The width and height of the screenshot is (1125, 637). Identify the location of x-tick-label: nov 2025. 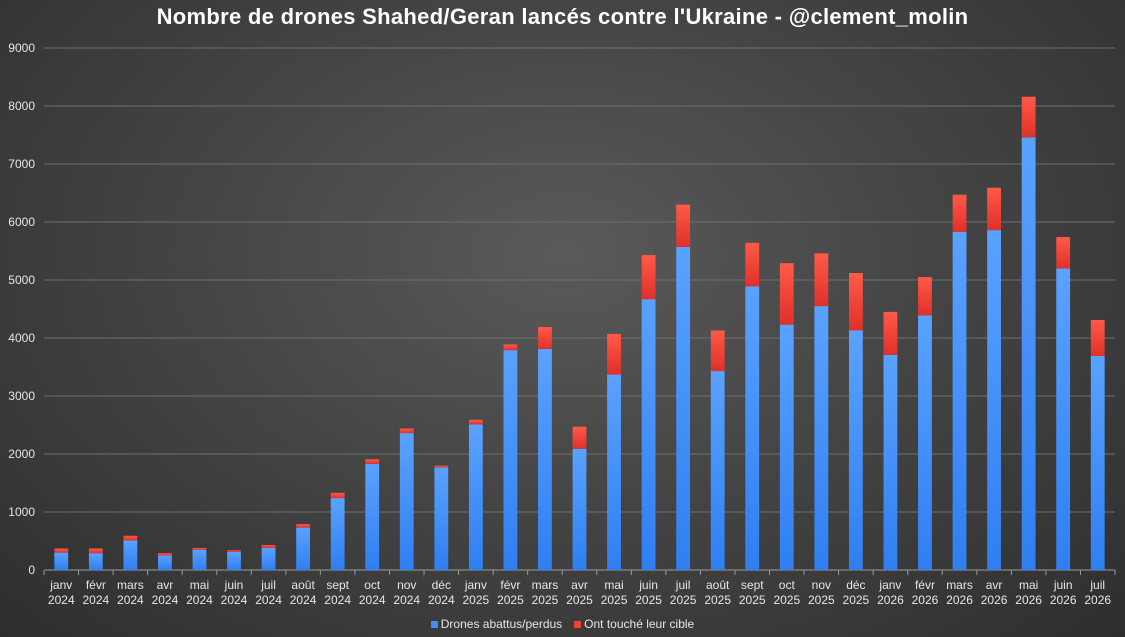
(821, 592).